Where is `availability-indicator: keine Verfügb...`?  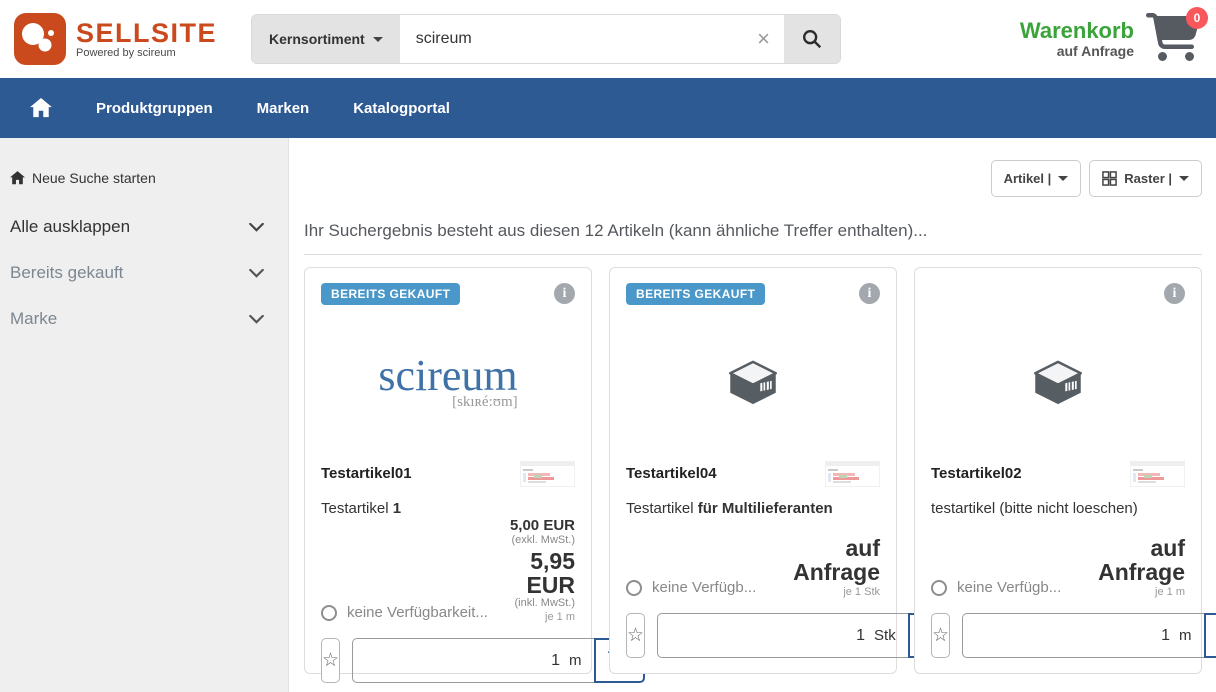 availability-indicator: keine Verfügb... is located at coordinates (996, 588).